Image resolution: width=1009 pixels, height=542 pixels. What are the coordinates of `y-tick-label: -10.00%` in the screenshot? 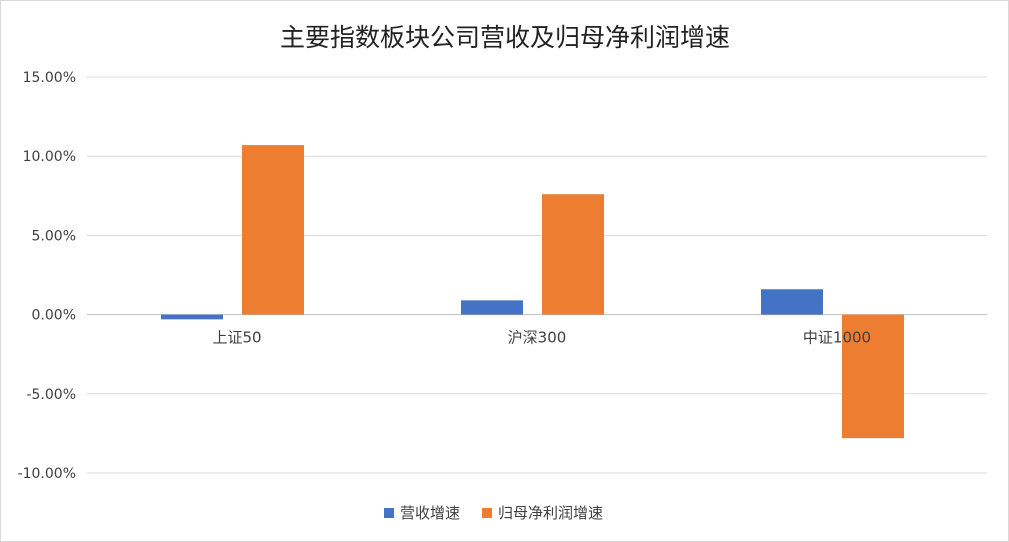 It's located at (47, 474).